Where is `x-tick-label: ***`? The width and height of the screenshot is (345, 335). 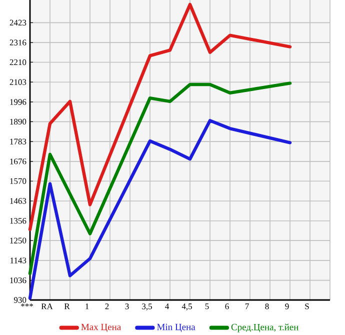
x-tick-label: *** is located at coordinates (27, 305).